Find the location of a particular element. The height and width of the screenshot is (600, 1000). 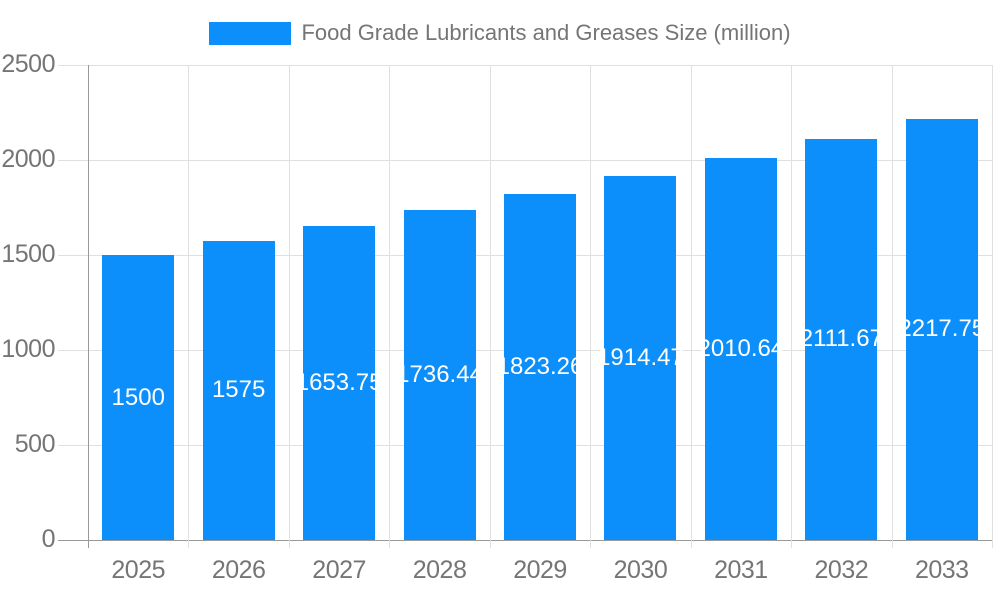

bar: 1653.75 is located at coordinates (339, 382).